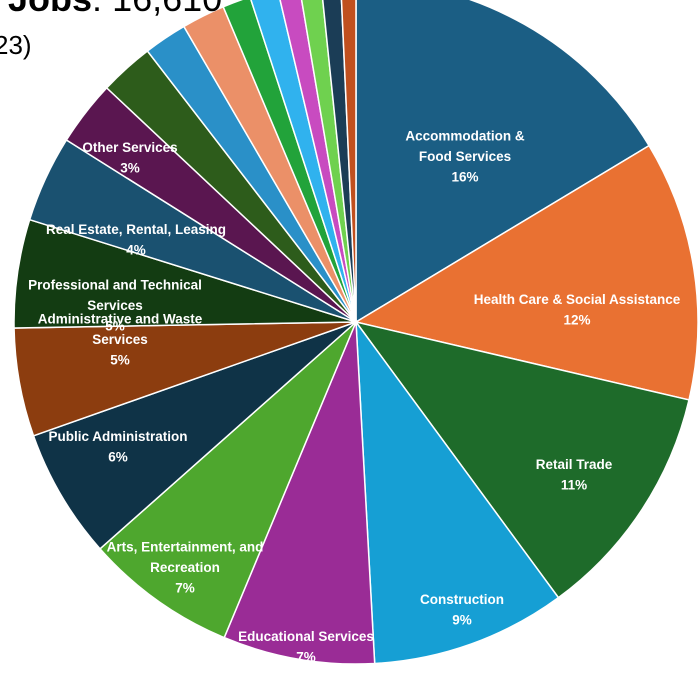  What do you see at coordinates (465, 136) in the screenshot?
I see `slice-label-line: Accommodation &` at bounding box center [465, 136].